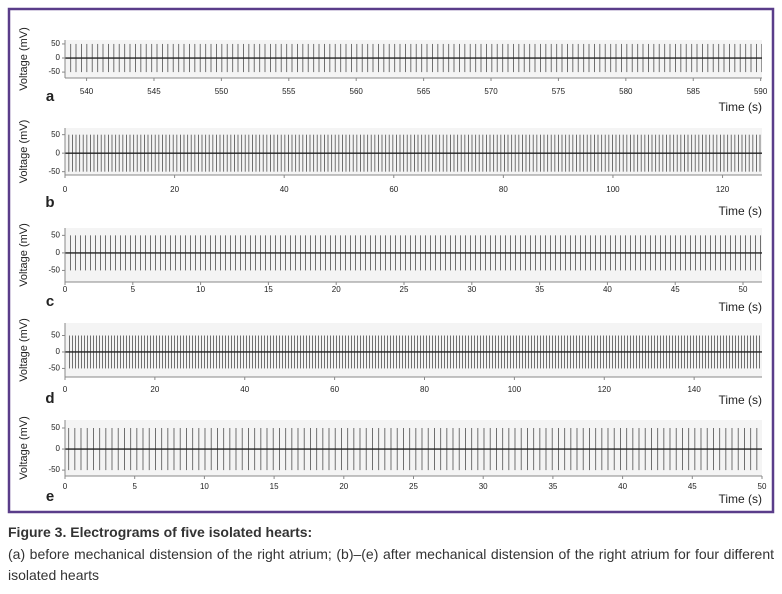 The height and width of the screenshot is (594, 782). Describe the element at coordinates (424, 91) in the screenshot. I see `x-tick-label: 565` at that location.